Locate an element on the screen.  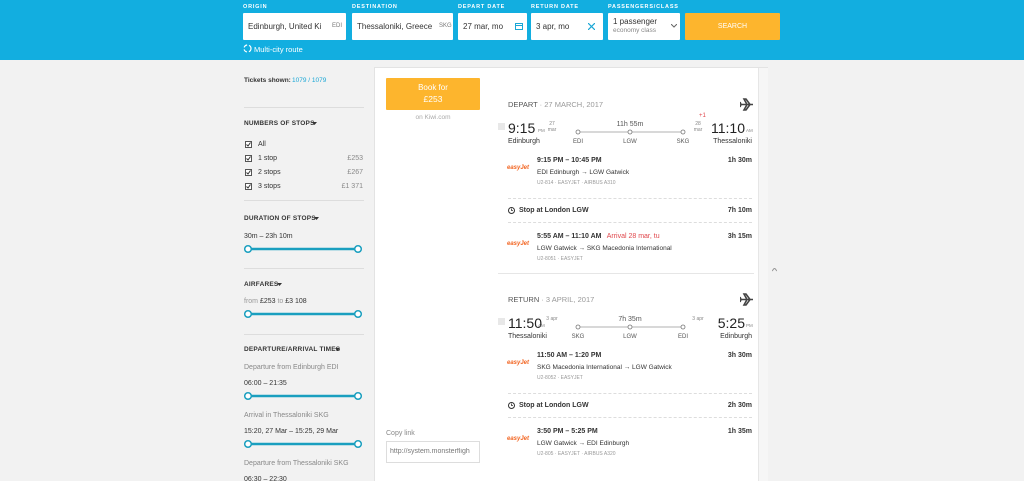
arr-city: Thessaloniki is located at coordinates (732, 141).